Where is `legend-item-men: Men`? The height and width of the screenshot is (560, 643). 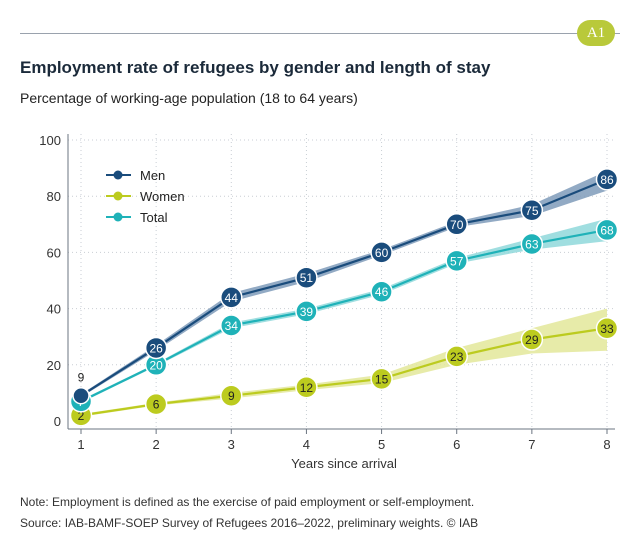 legend-item-men: Men is located at coordinates (135, 175).